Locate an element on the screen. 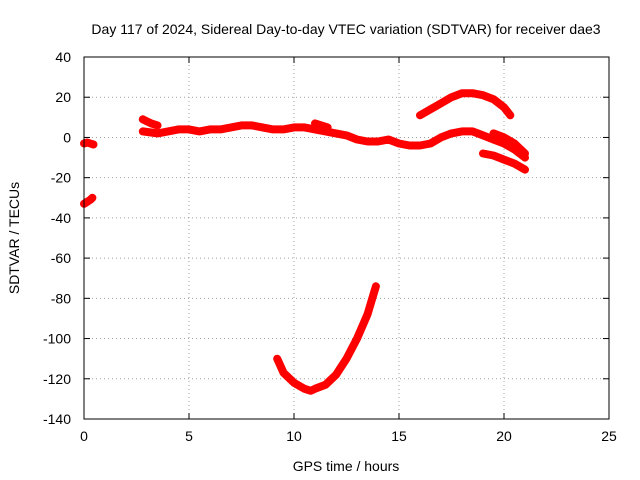 This screenshot has height=480, width=640. x-tick-label: 25 is located at coordinates (609, 436).